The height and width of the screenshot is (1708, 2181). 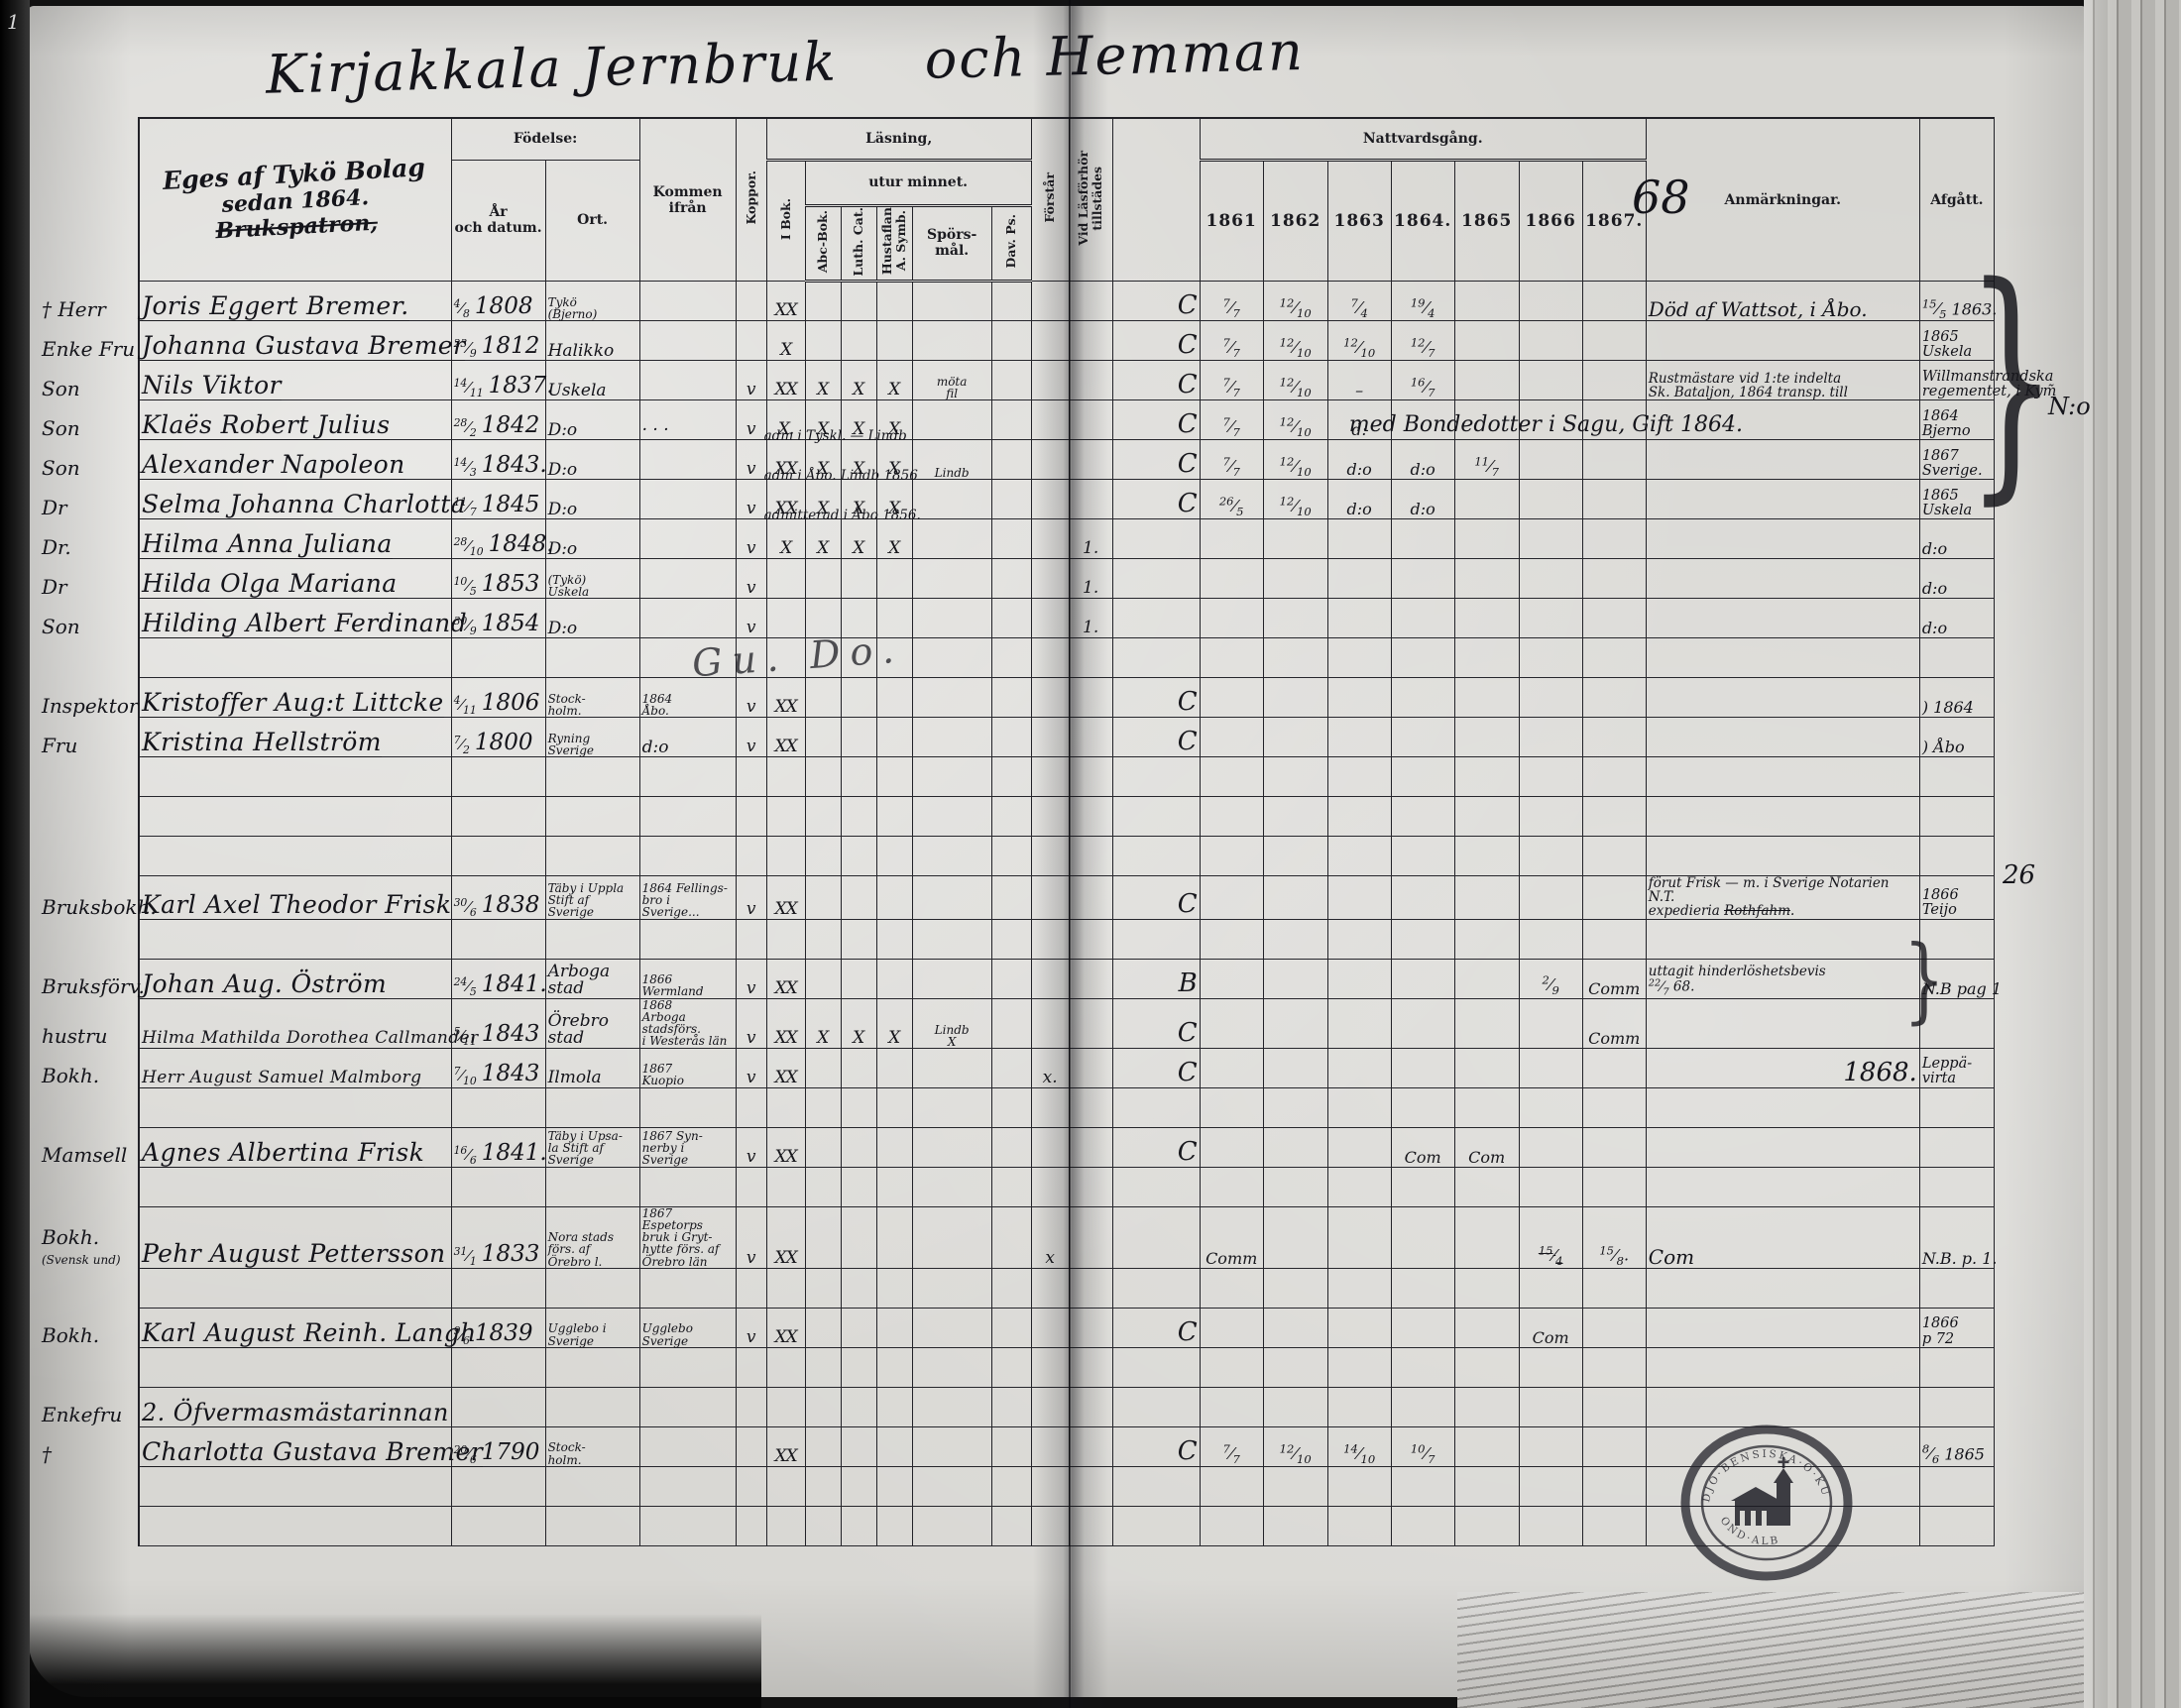 What do you see at coordinates (295, 1107) in the screenshot?
I see `cell-name` at bounding box center [295, 1107].